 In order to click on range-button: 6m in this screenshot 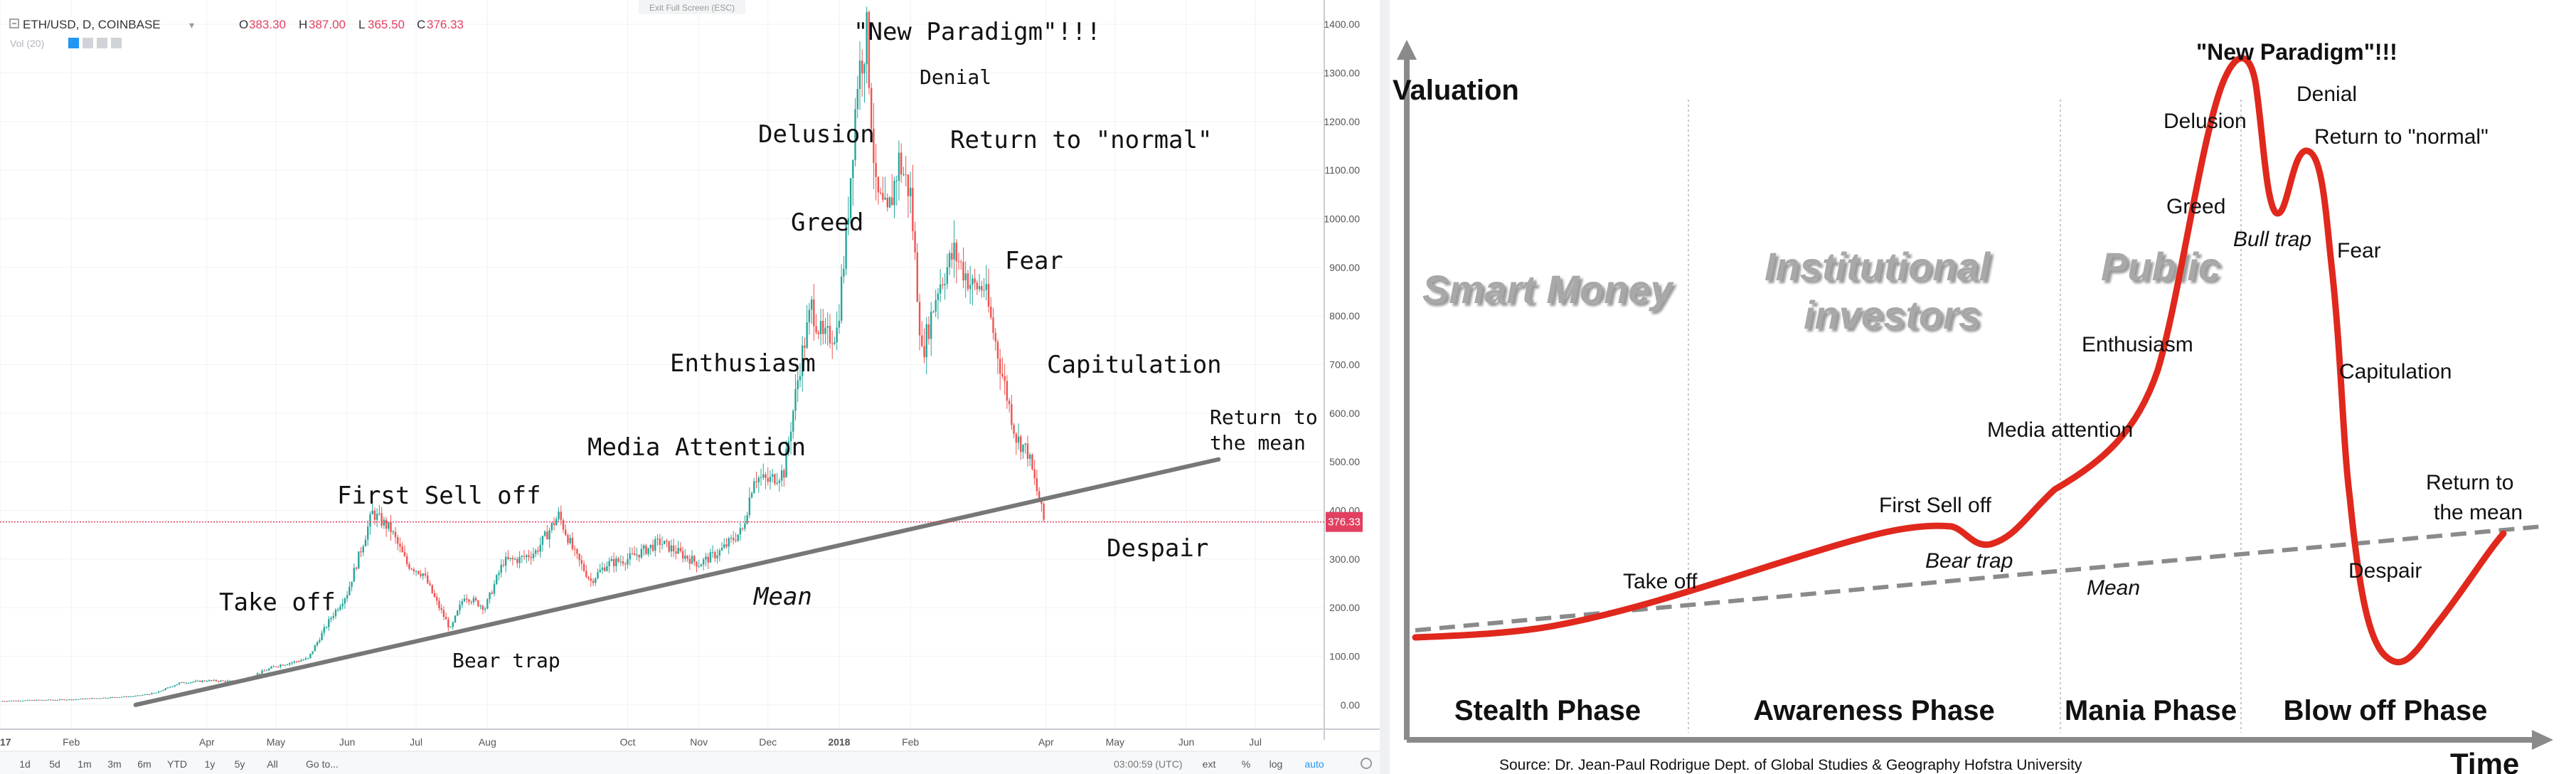, I will do `click(144, 764)`.